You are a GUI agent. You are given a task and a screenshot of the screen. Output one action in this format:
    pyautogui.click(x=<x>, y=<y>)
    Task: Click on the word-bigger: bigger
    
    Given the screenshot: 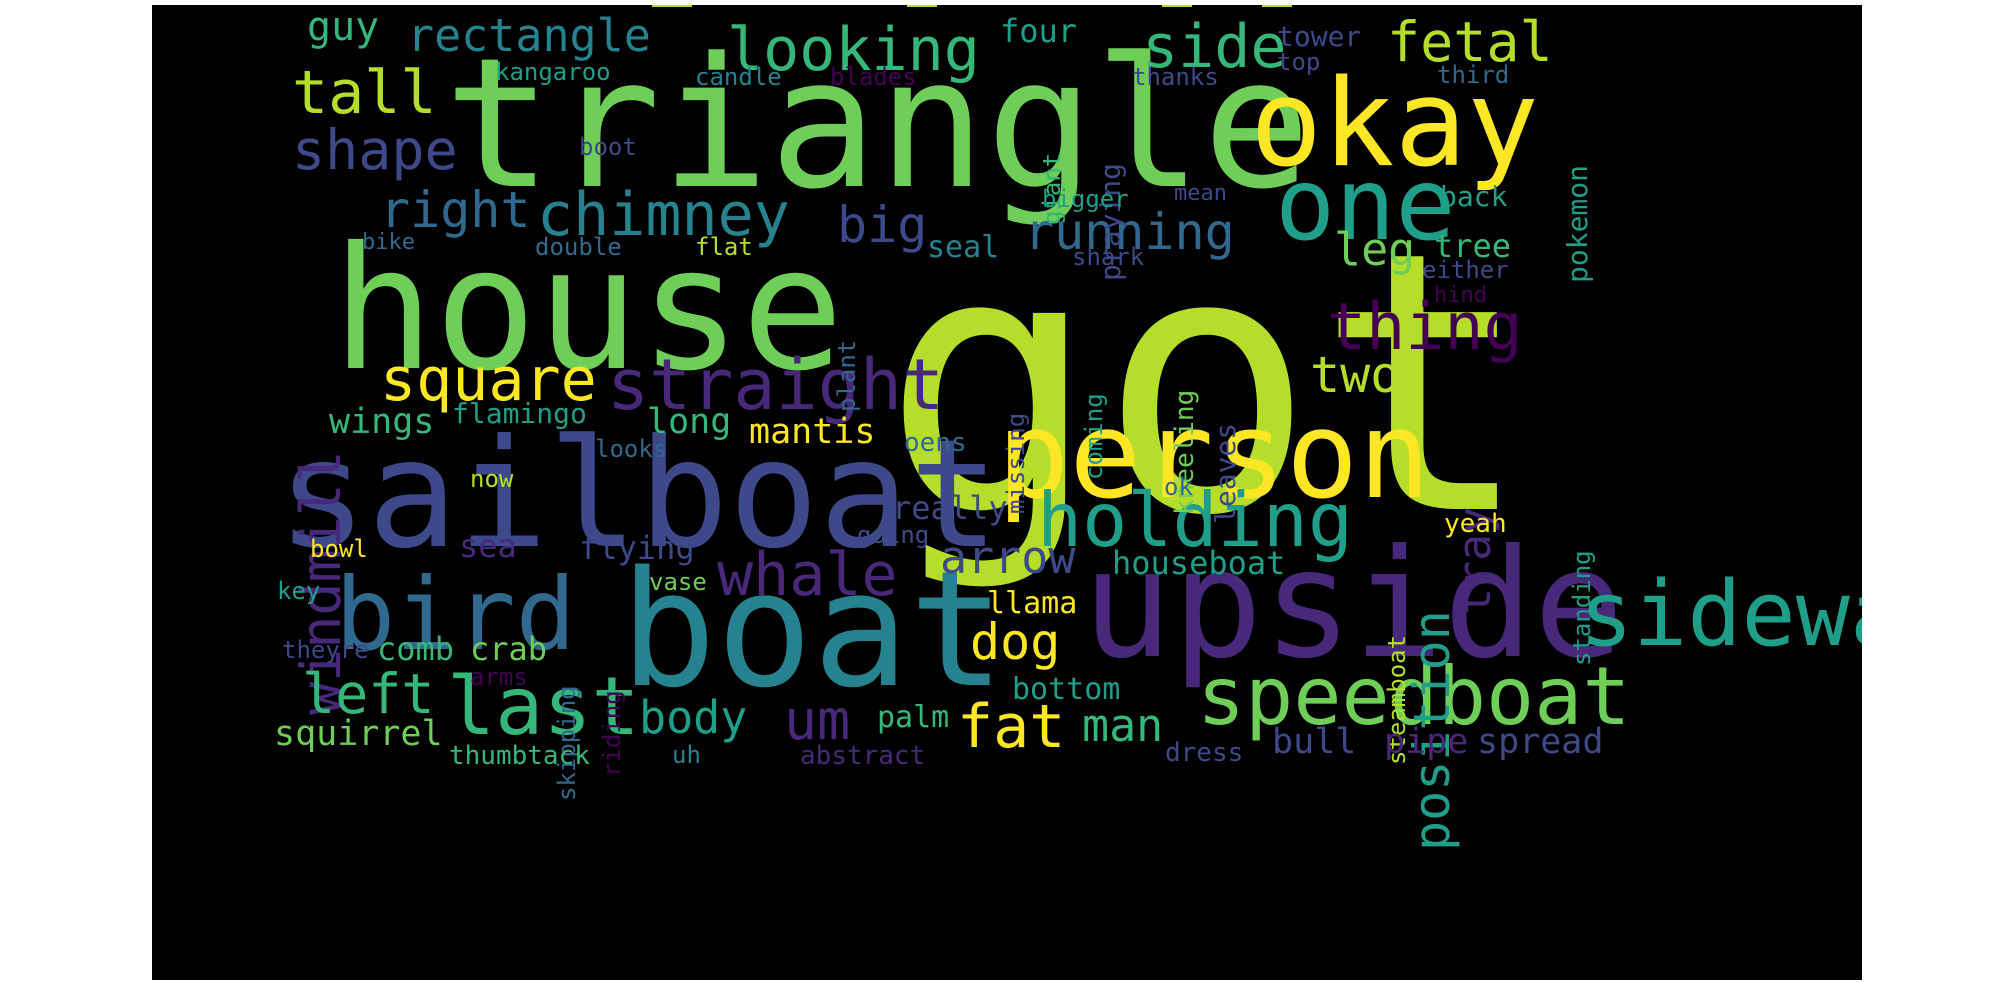 What is the action you would take?
    pyautogui.click(x=1085, y=199)
    